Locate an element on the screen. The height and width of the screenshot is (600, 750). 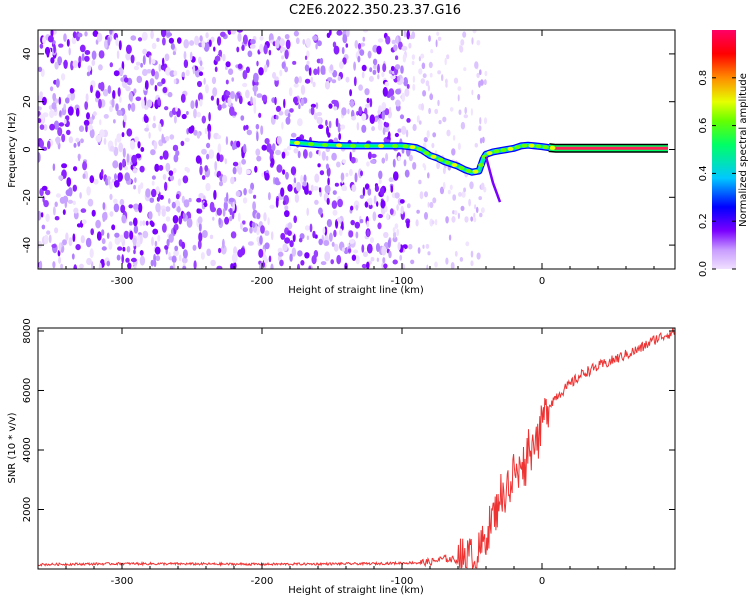
signal-track is located at coordinates (478, 170).